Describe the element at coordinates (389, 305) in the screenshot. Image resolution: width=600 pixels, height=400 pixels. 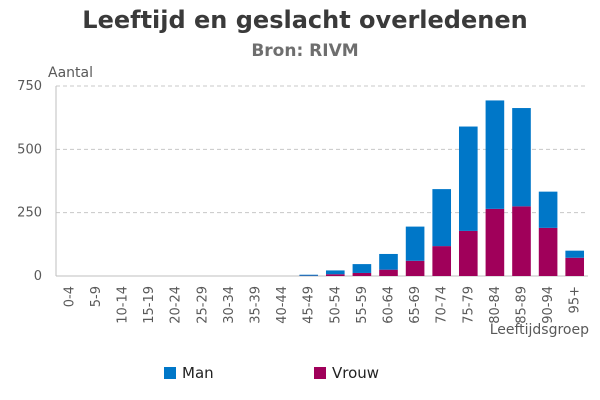
I see `x-tick-label: 60-64` at that location.